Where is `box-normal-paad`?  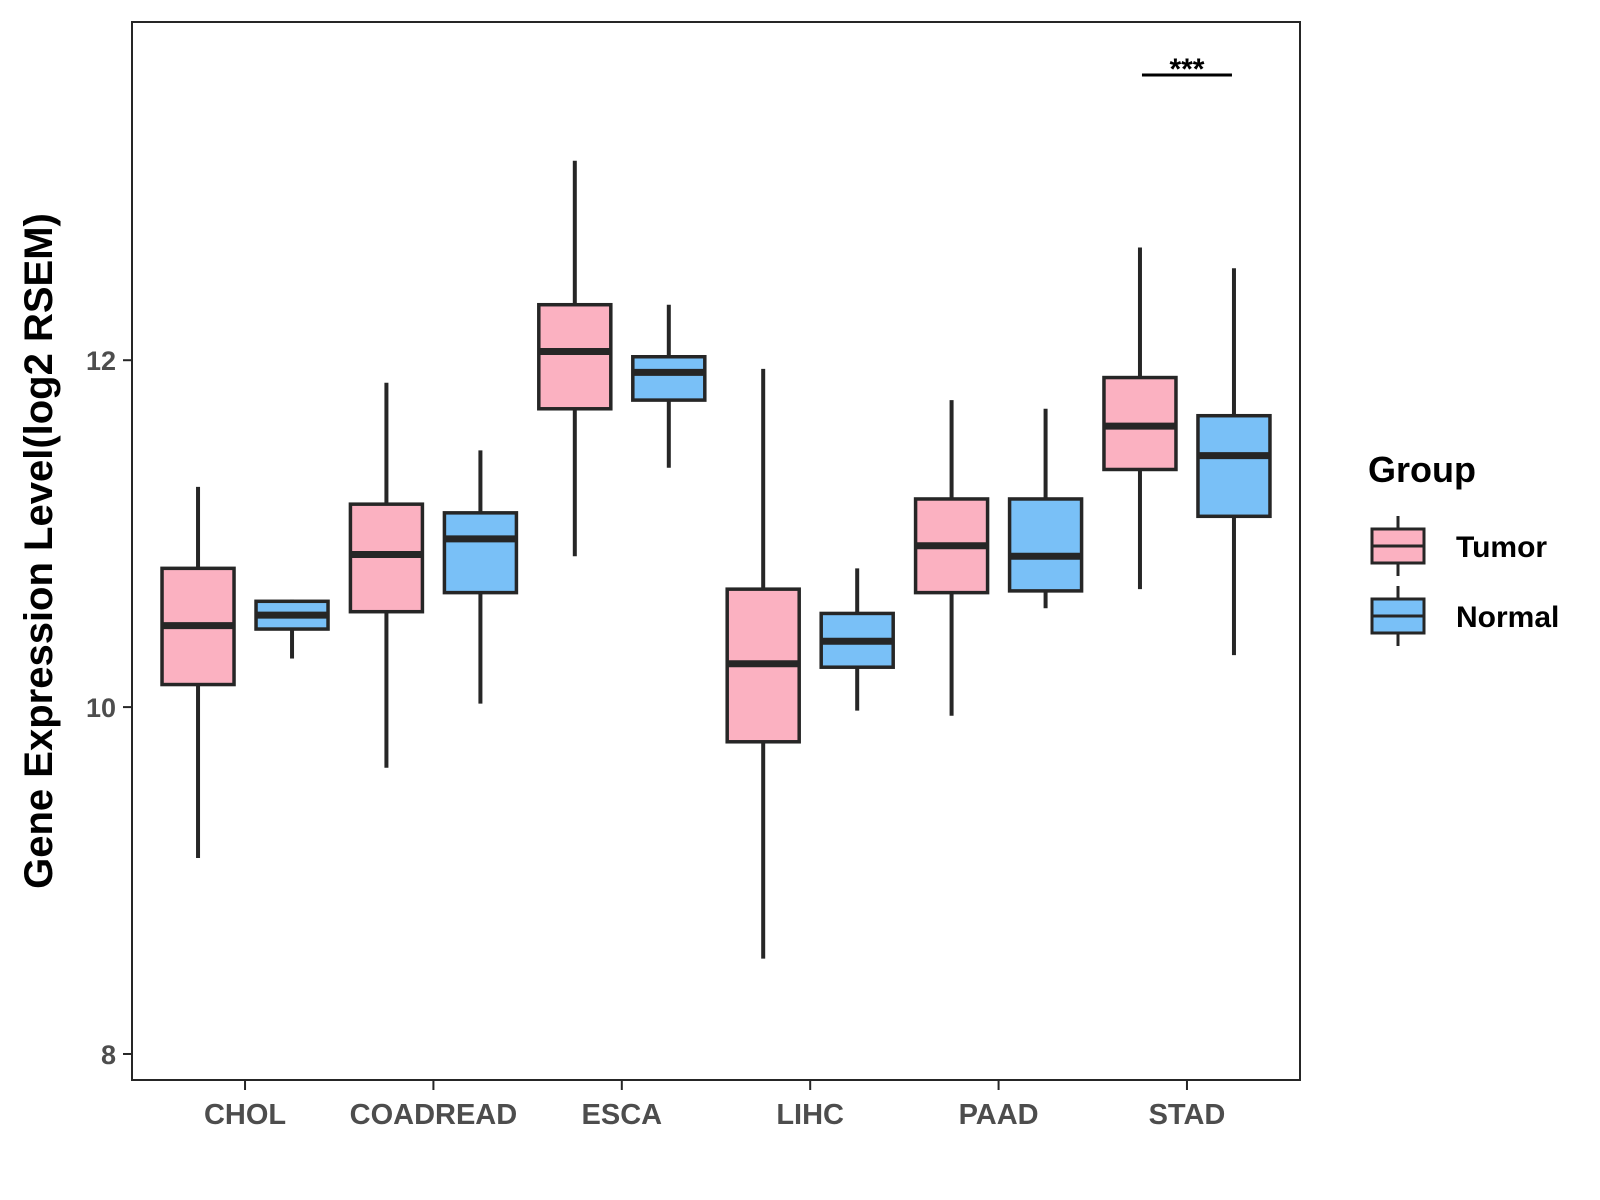 box-normal-paad is located at coordinates (1045, 508).